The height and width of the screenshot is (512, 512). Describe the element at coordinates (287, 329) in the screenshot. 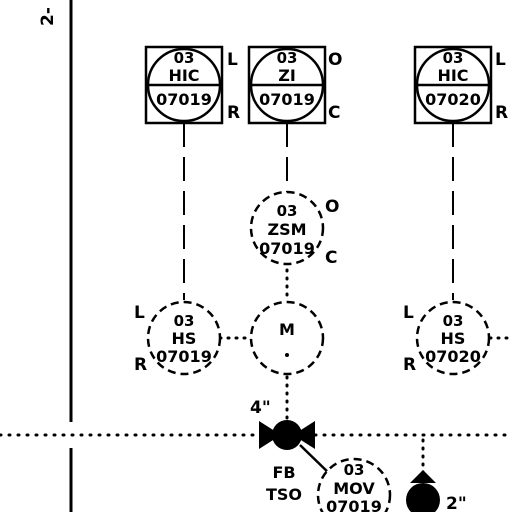

I see `motor-label: M` at that location.